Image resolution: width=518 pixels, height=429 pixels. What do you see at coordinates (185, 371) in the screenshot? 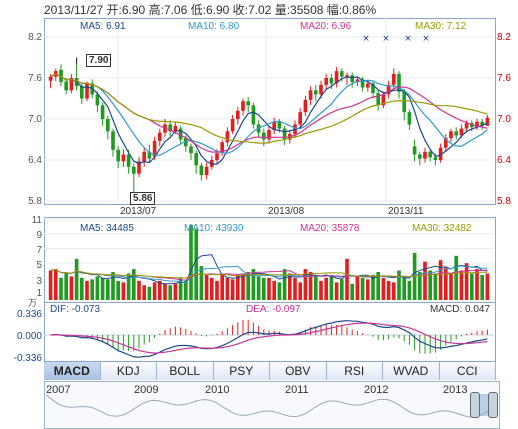
I see `tab-boll: BOLL` at bounding box center [185, 371].